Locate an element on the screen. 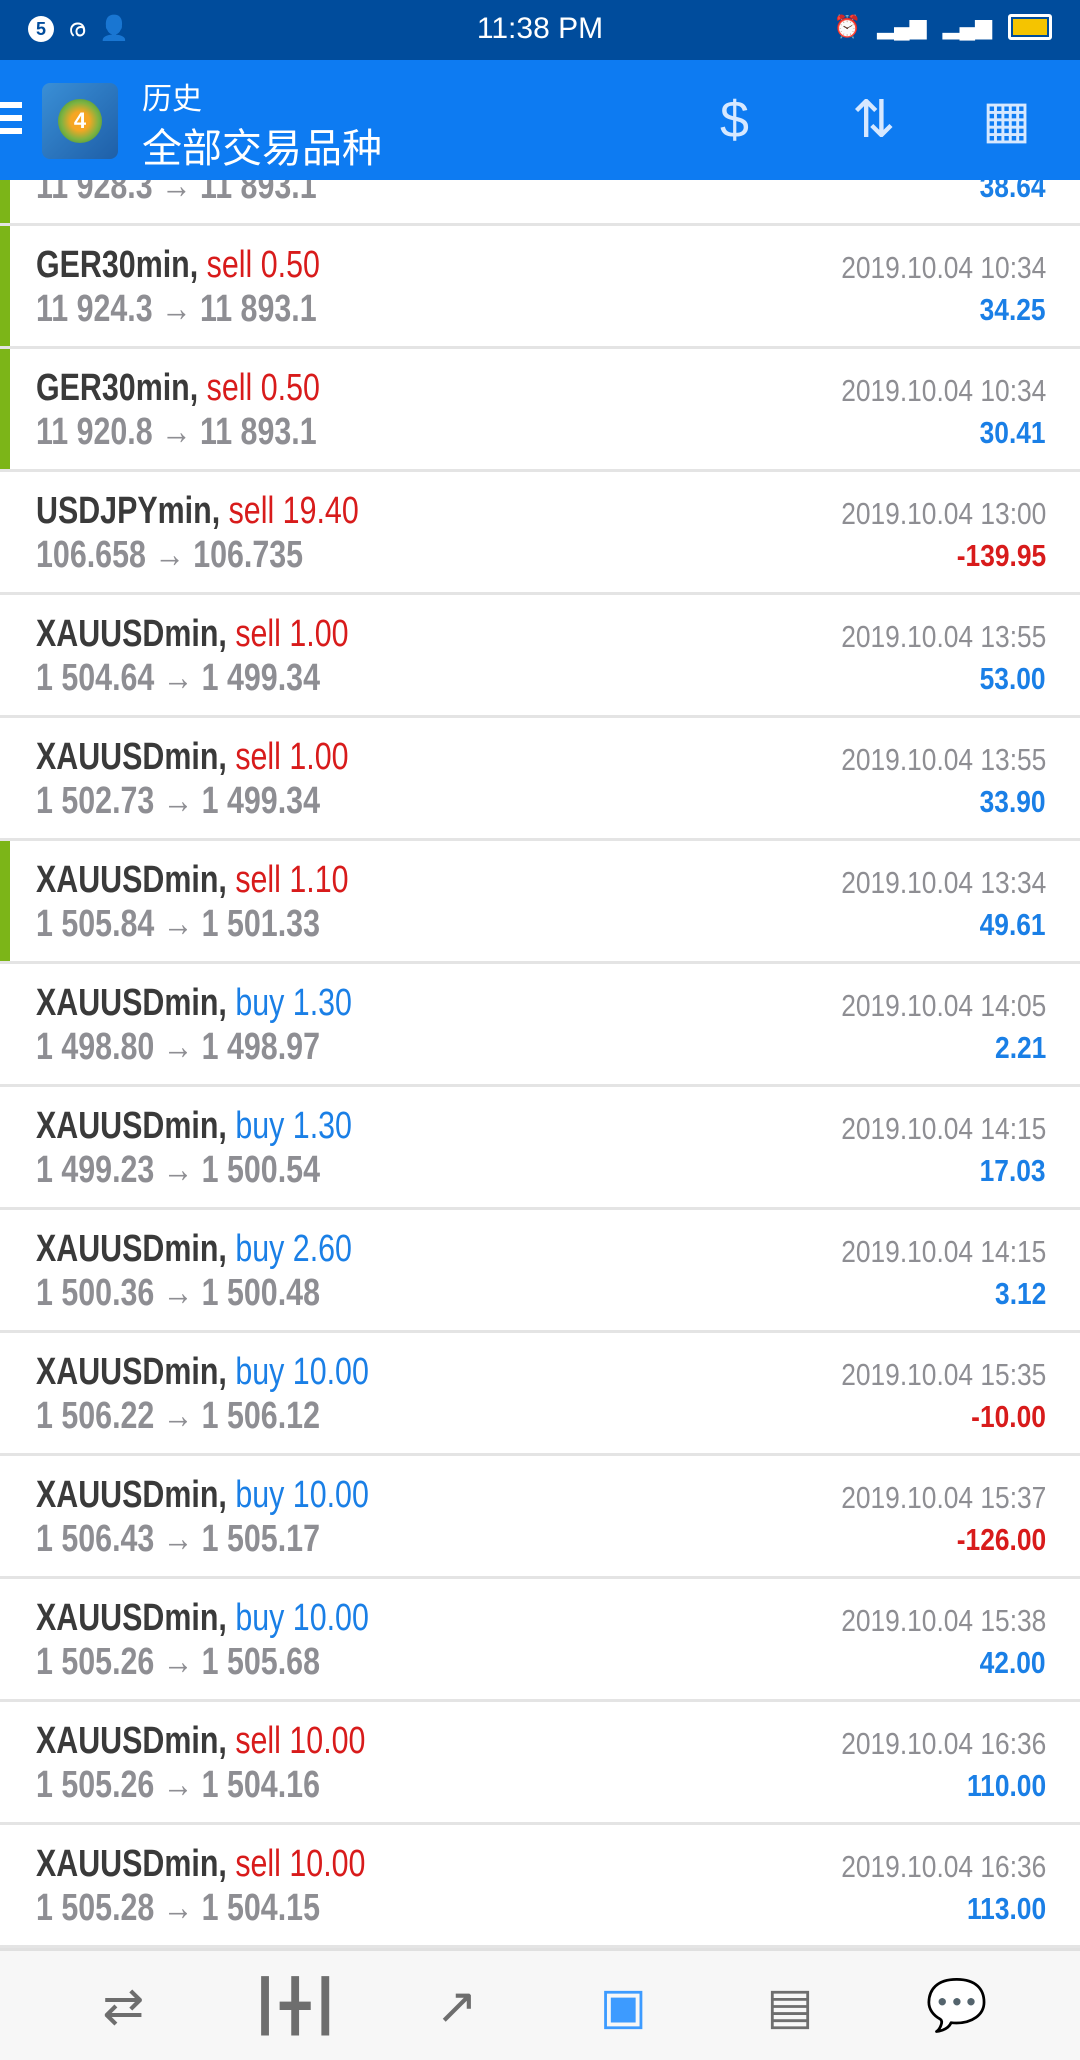 The image size is (1080, 2060). trade-icon: ↗ is located at coordinates (456, 2005).